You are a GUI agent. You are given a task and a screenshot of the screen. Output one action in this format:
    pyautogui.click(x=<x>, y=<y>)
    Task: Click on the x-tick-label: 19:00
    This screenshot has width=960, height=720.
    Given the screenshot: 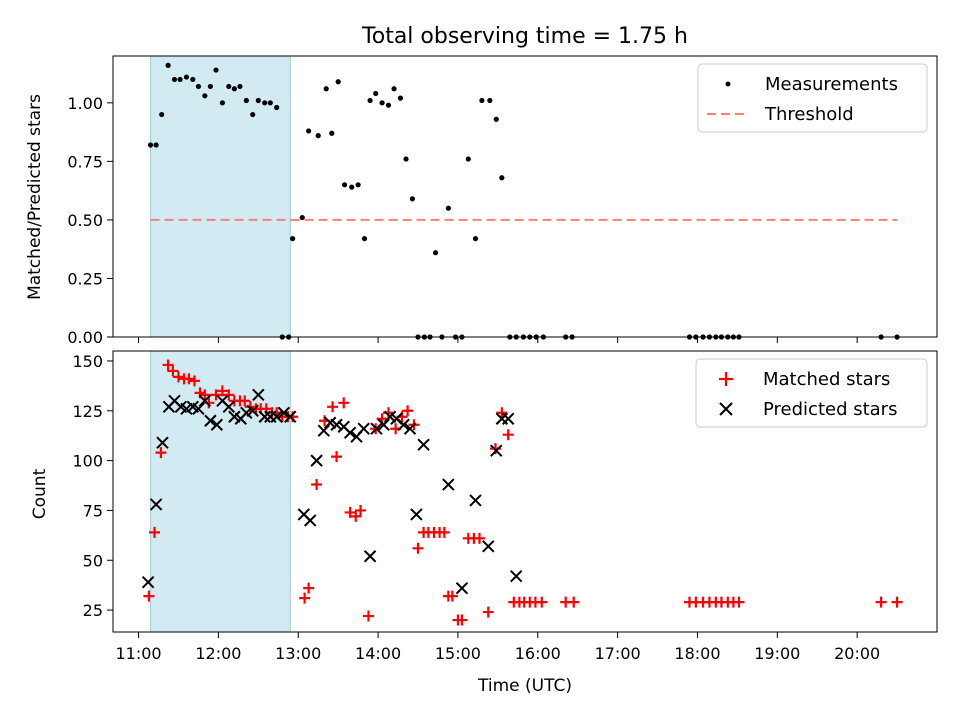 What is the action you would take?
    pyautogui.click(x=777, y=653)
    